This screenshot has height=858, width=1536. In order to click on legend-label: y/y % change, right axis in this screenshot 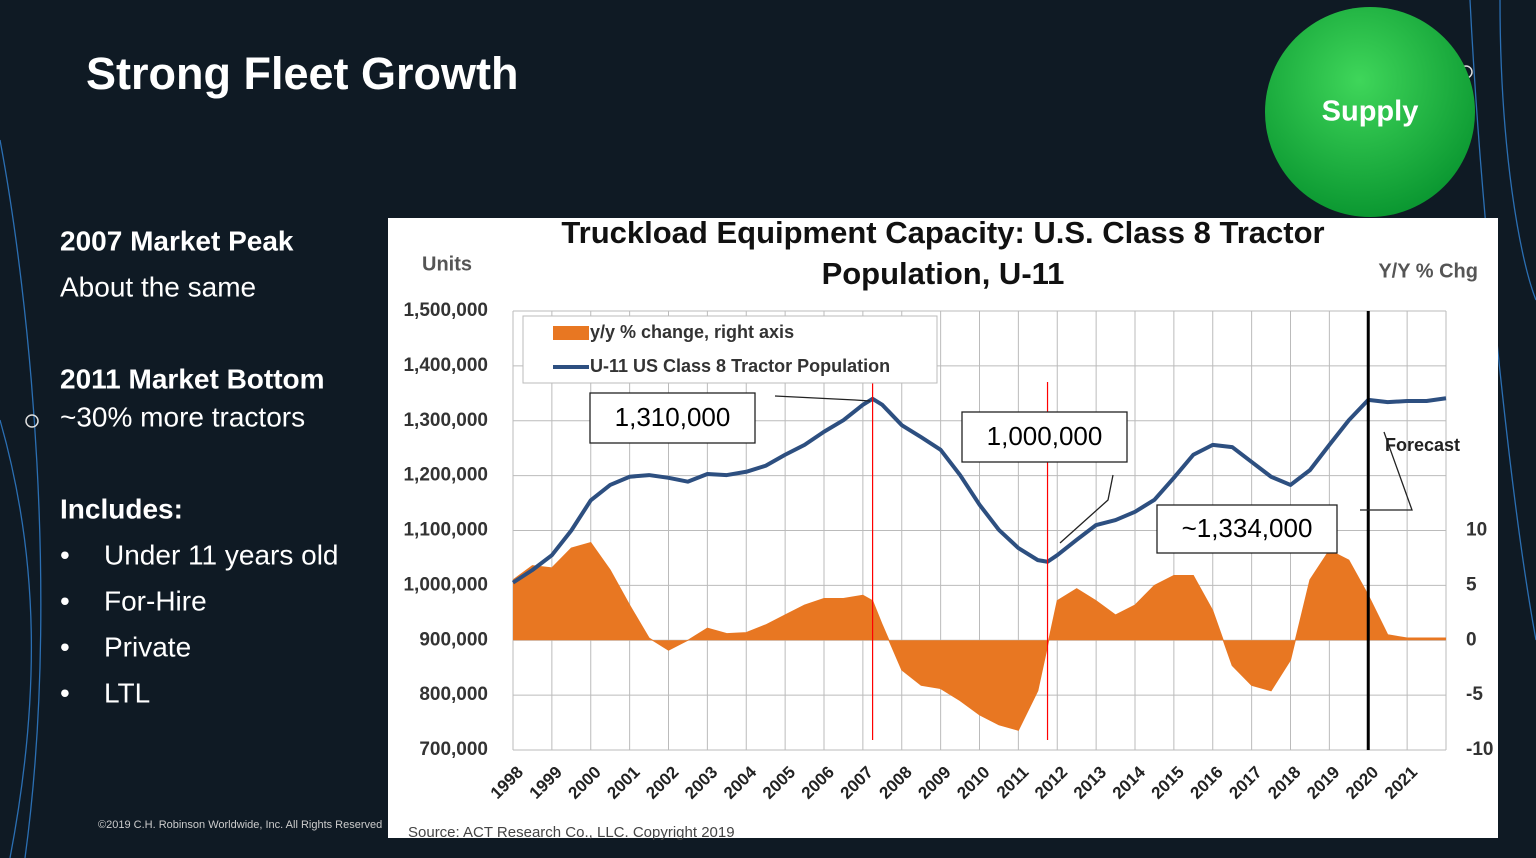, I will do `click(692, 332)`.